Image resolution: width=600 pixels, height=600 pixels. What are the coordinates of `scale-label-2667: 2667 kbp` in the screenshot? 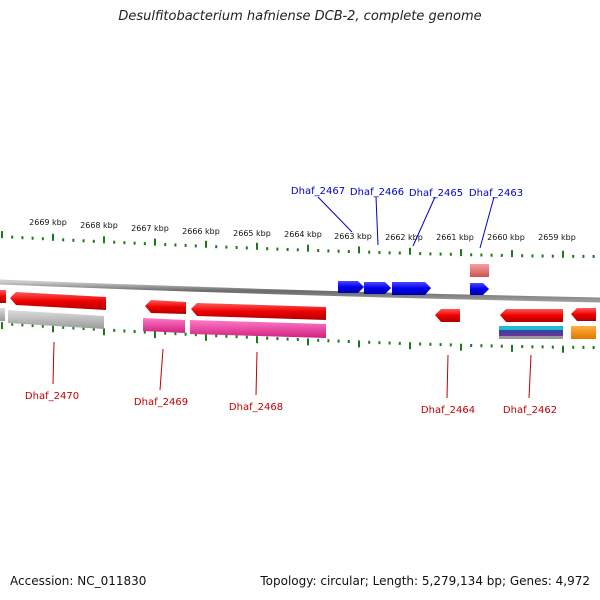 It's located at (150, 228).